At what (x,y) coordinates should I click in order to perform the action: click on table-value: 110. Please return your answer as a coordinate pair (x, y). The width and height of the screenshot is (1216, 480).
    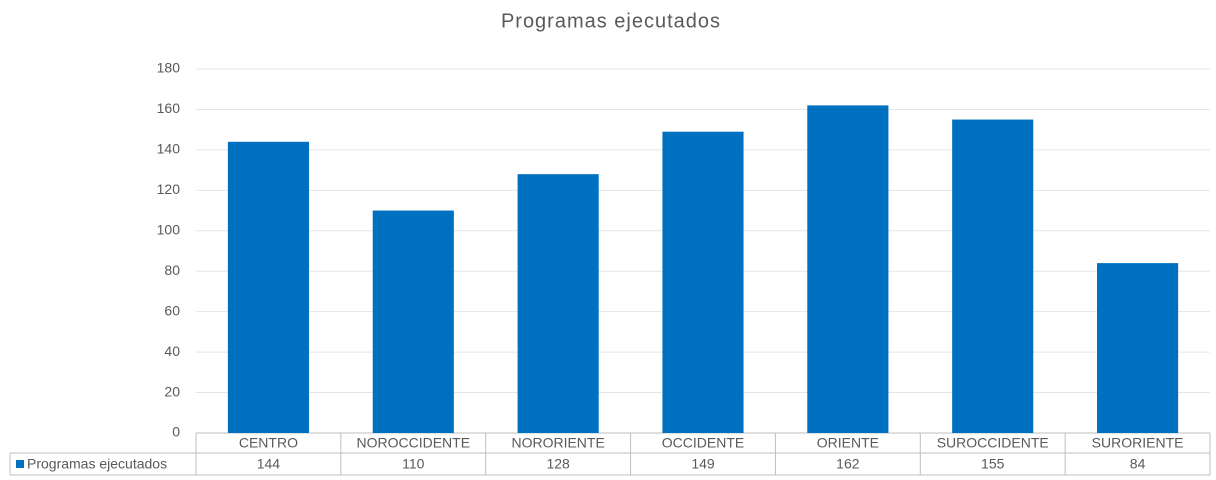
    Looking at the image, I should click on (413, 464).